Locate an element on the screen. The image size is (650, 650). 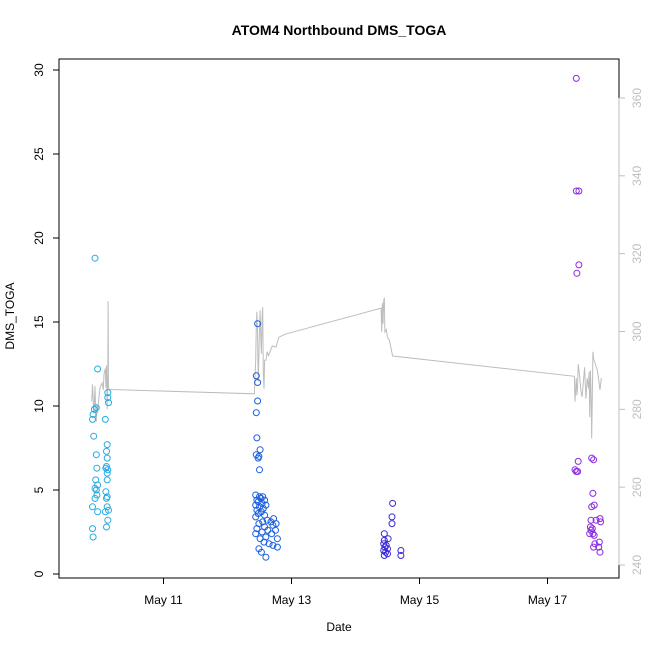
x-axis: May 11 May 13 May 15 May 17 is located at coordinates (355, 592).